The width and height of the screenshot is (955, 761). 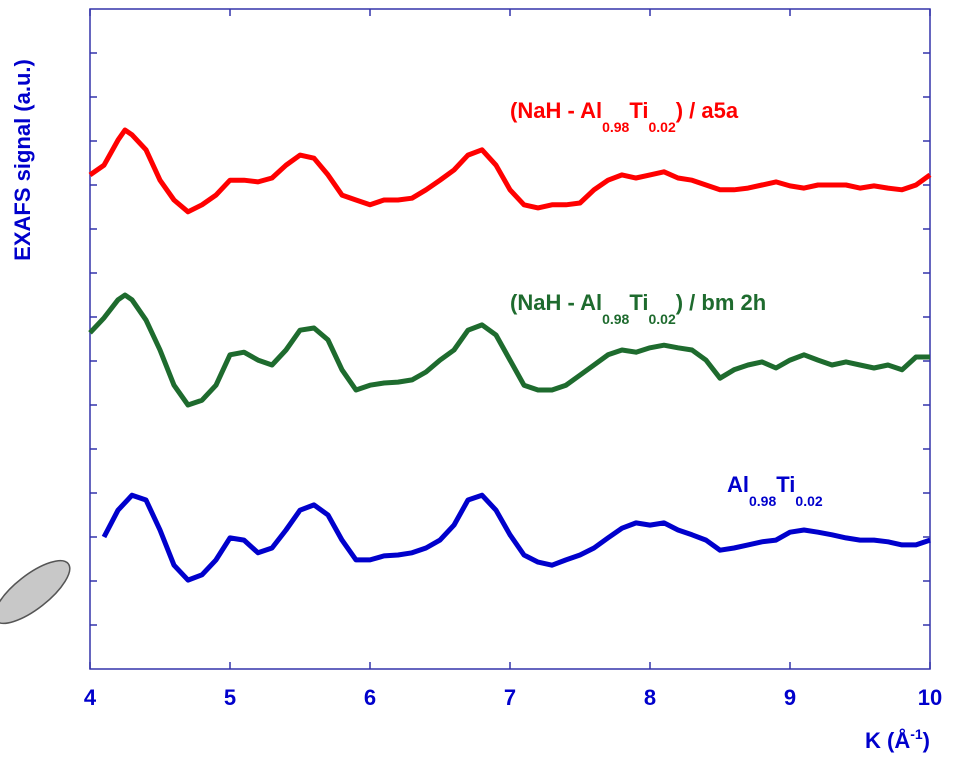 I want to click on y-axis-label: EXAFS signal (a.u.), so click(x=22, y=160).